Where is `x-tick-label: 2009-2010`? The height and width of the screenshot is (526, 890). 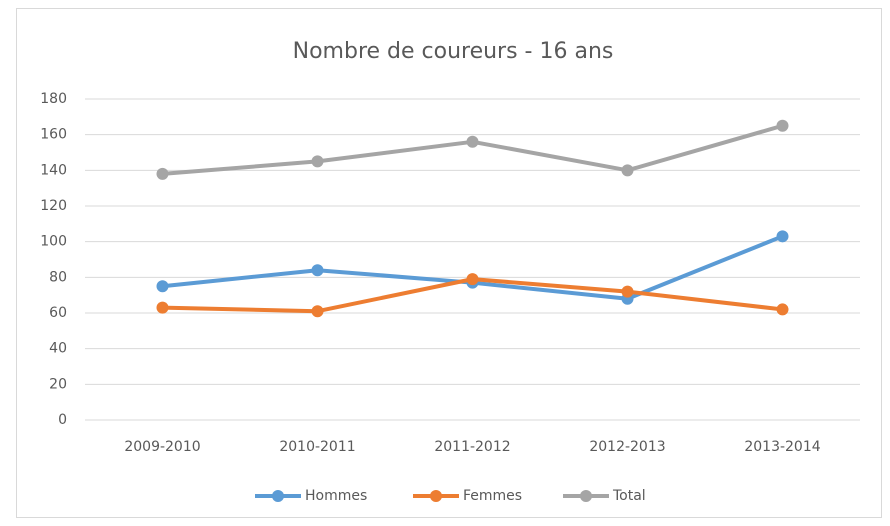
x-tick-label: 2009-2010 is located at coordinates (162, 447).